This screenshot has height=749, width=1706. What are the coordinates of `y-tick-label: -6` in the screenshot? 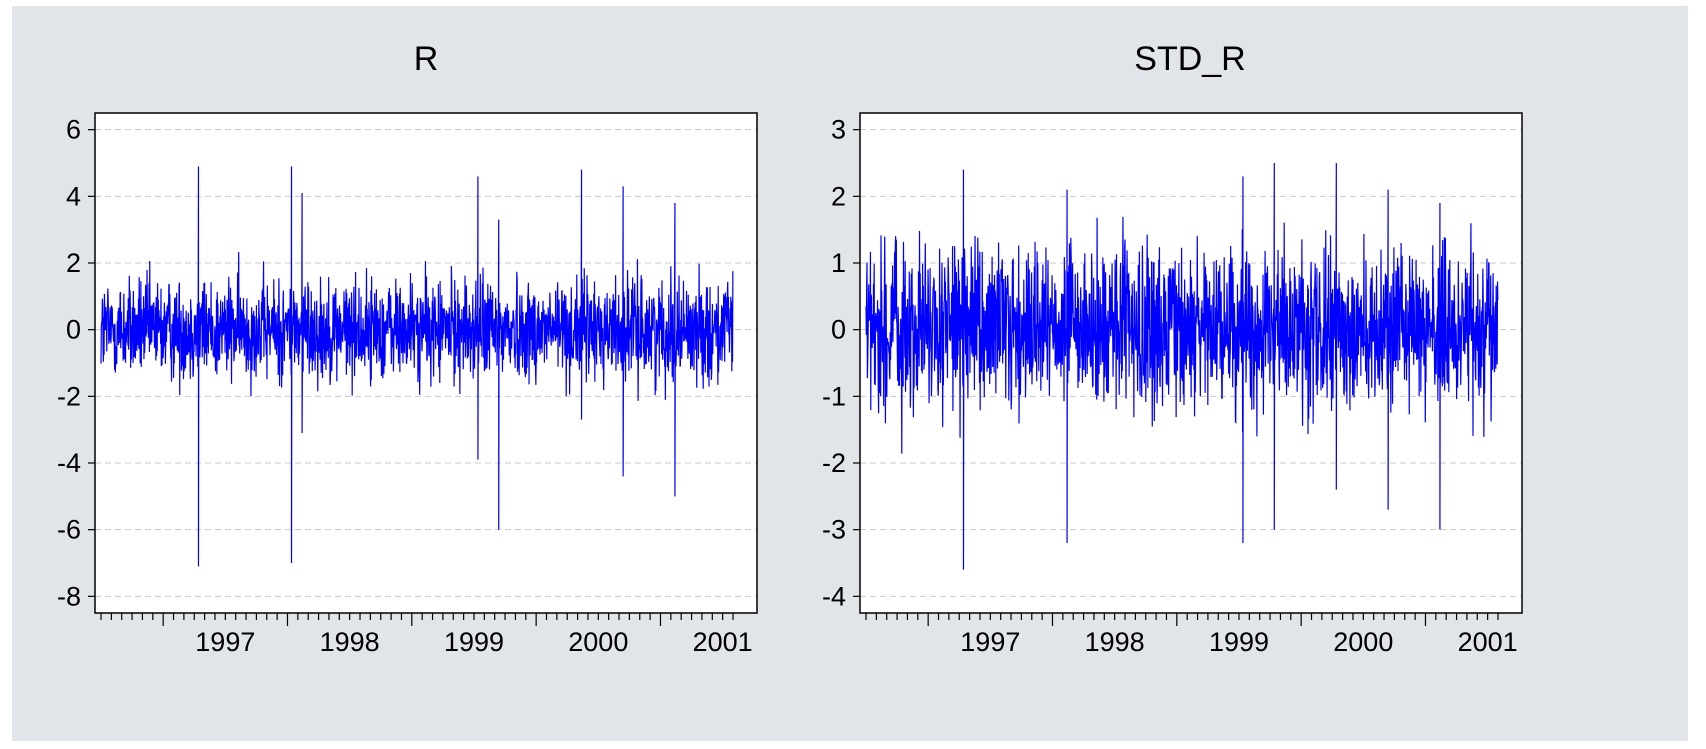 It's located at (69, 530).